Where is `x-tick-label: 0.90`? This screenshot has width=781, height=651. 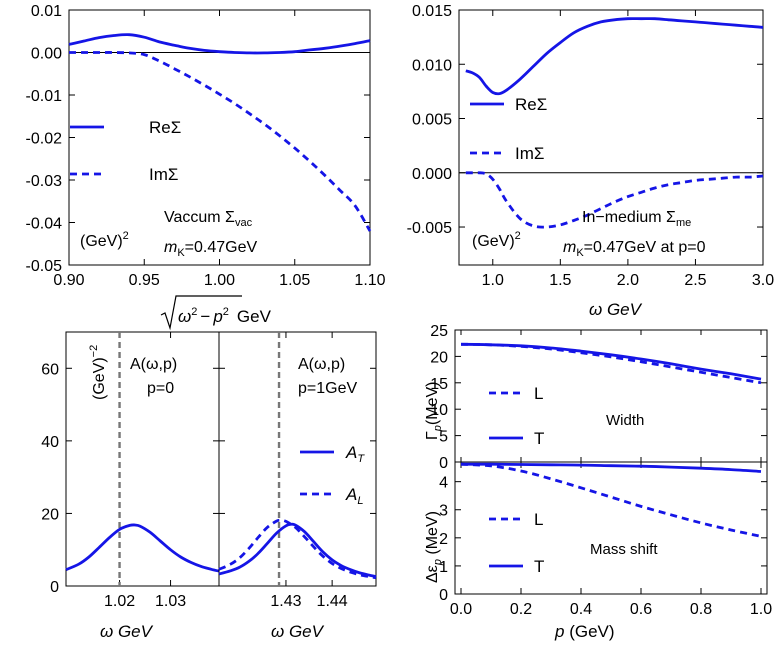 x-tick-label: 0.90 is located at coordinates (68, 280).